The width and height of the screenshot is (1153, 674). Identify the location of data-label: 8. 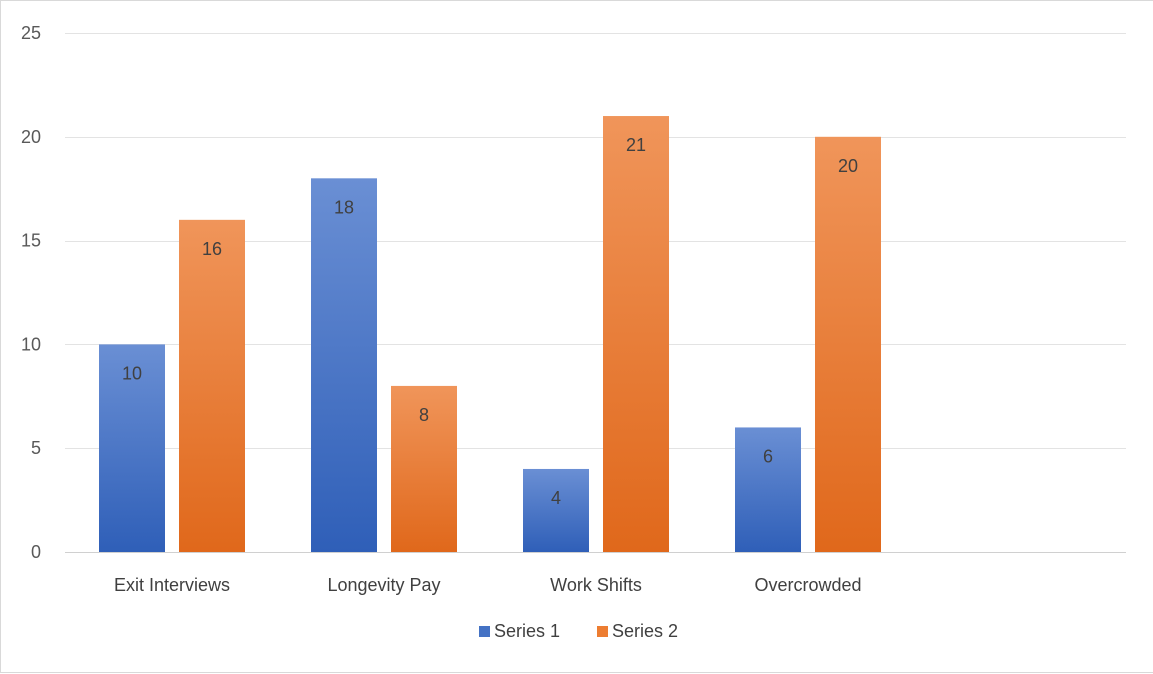
(424, 415).